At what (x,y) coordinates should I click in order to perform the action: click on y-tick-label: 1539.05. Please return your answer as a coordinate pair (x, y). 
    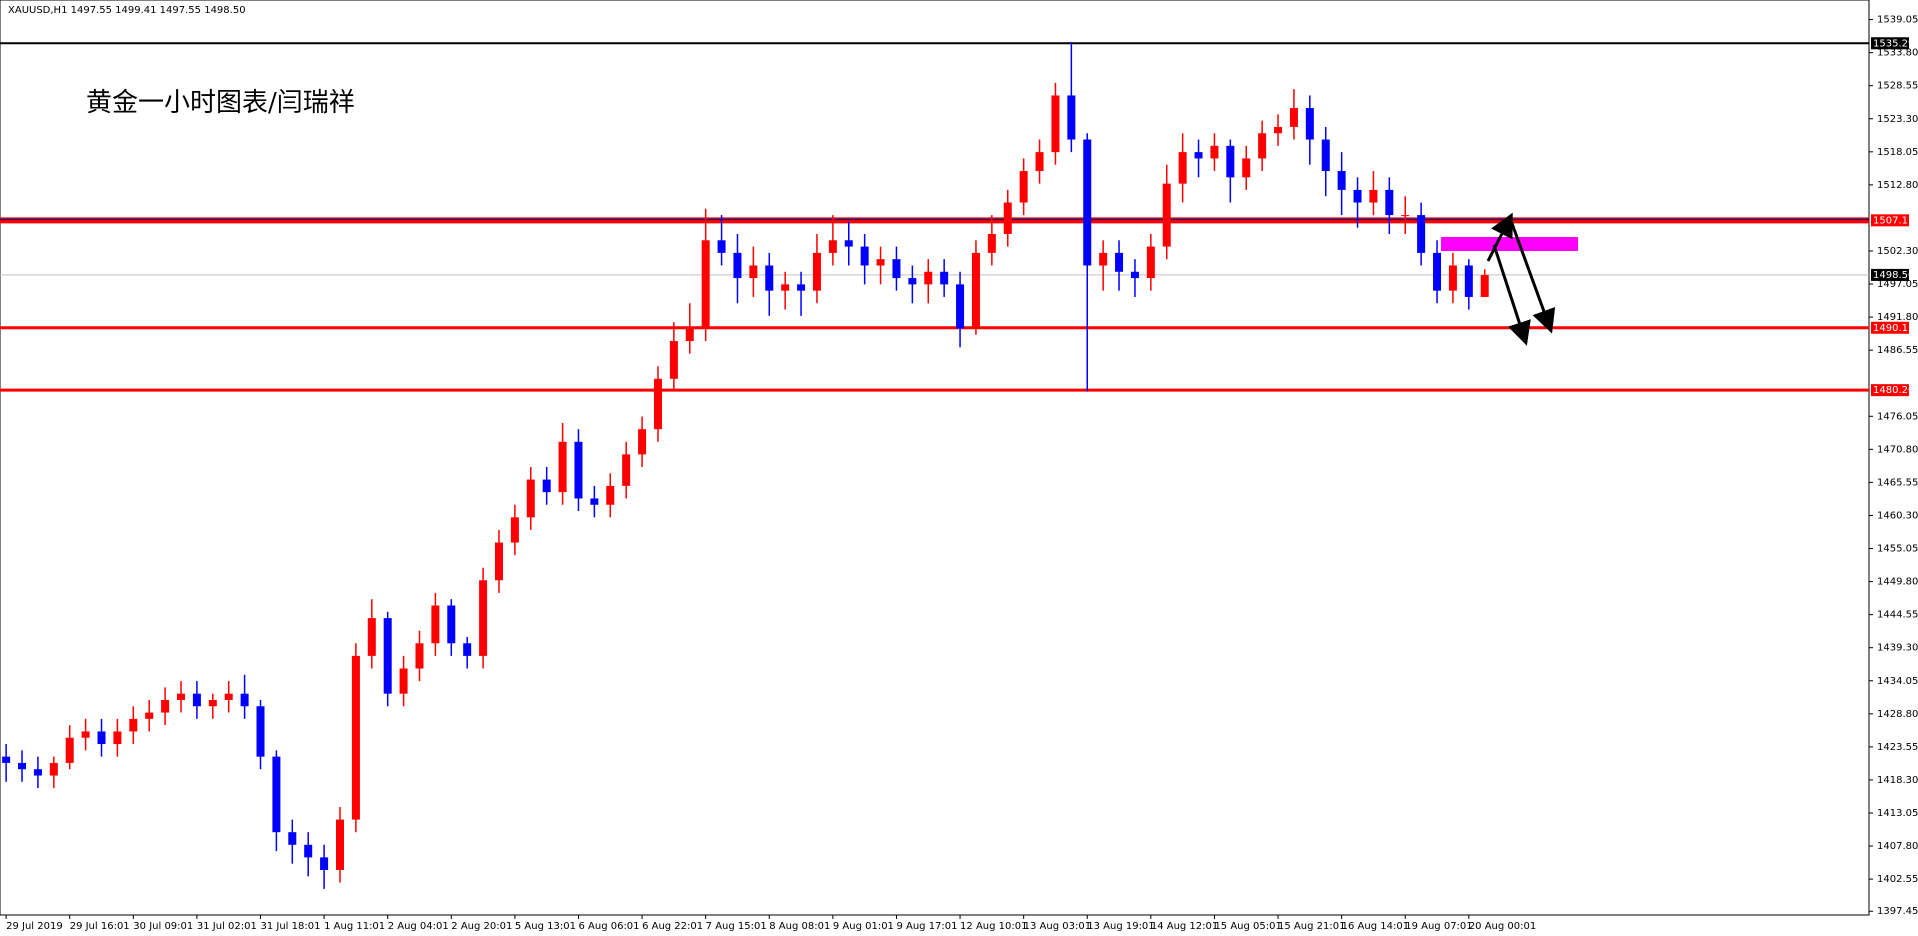
    Looking at the image, I should click on (1897, 20).